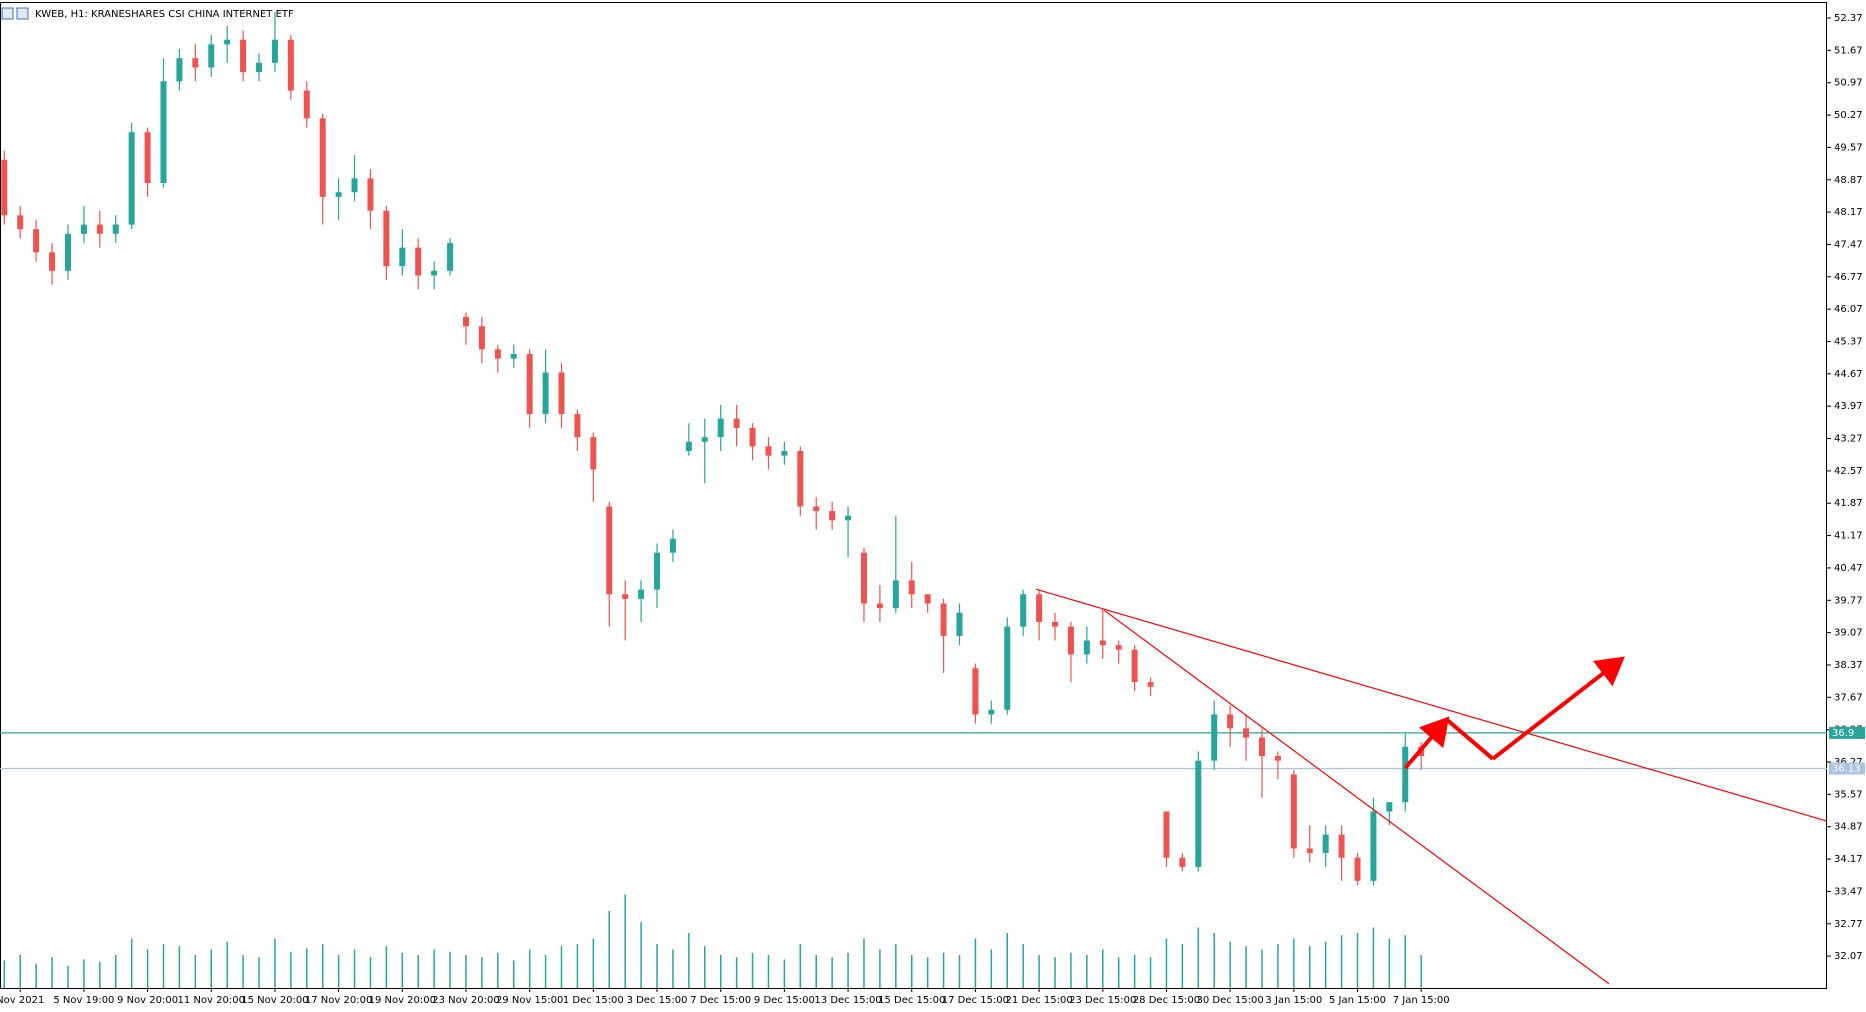 The image size is (1866, 1012). I want to click on x-tick-label: 30 Dec 15:00, so click(1230, 1000).